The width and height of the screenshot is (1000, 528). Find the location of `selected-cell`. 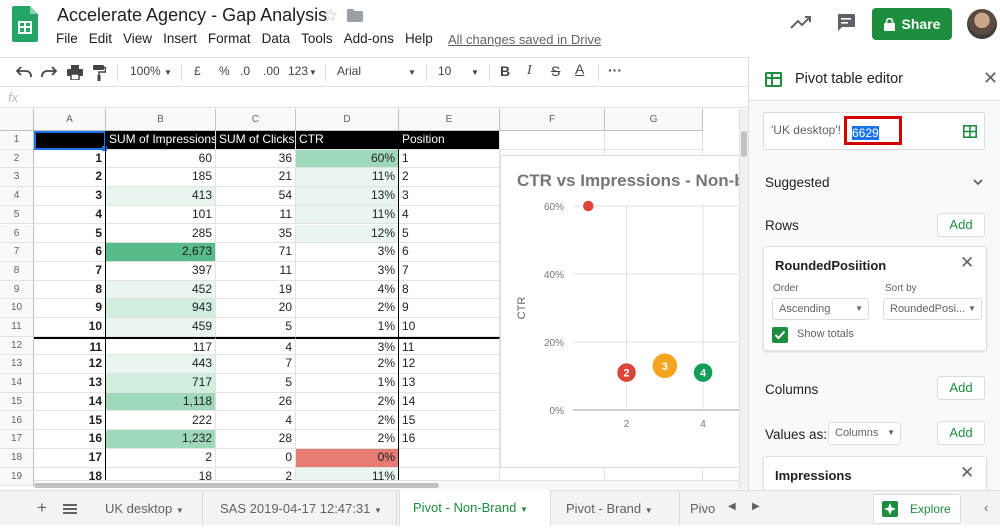

selected-cell is located at coordinates (70, 140).